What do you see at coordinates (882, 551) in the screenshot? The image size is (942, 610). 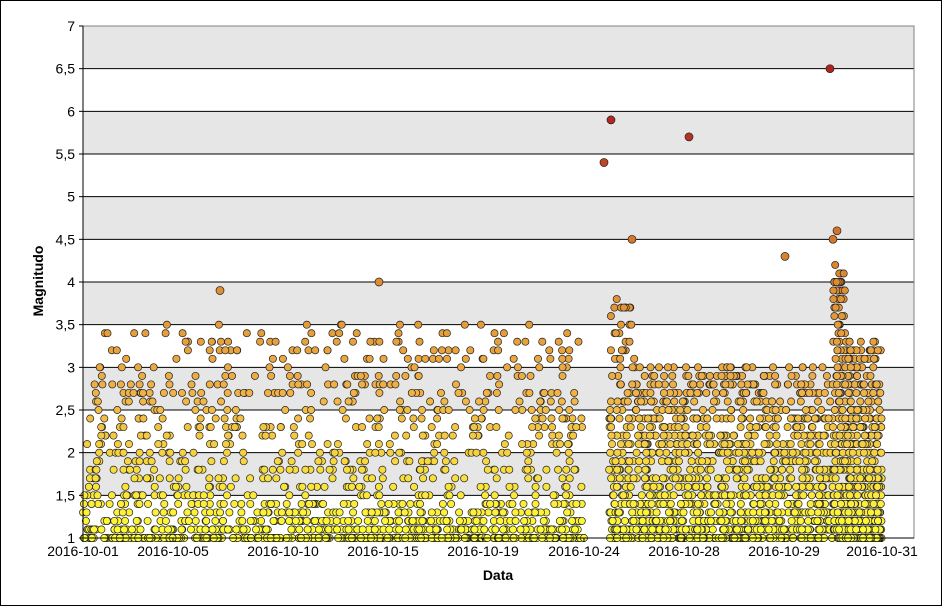 I see `x-tick-label: 2016-10-31` at bounding box center [882, 551].